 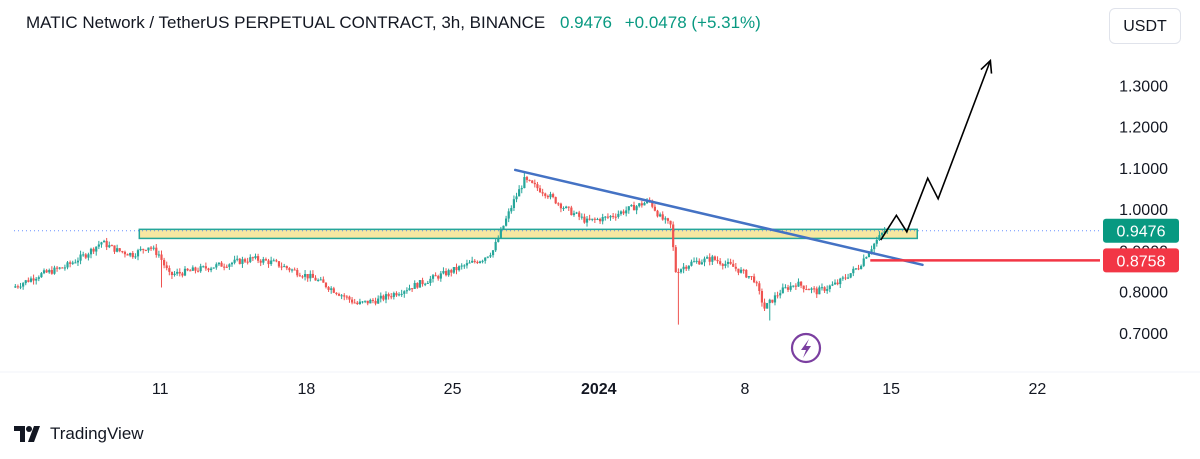 I want to click on y-axis-tick-label: 1.3000, so click(x=1143, y=86).